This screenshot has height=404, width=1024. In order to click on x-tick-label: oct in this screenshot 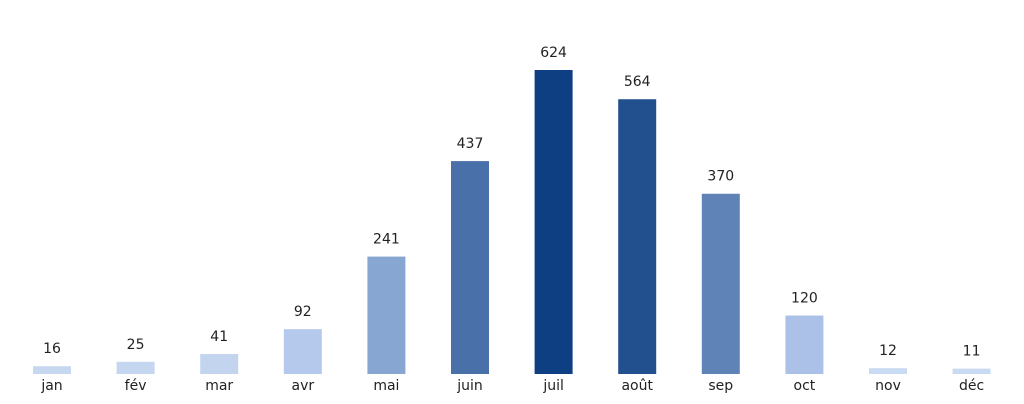, I will do `click(805, 386)`.